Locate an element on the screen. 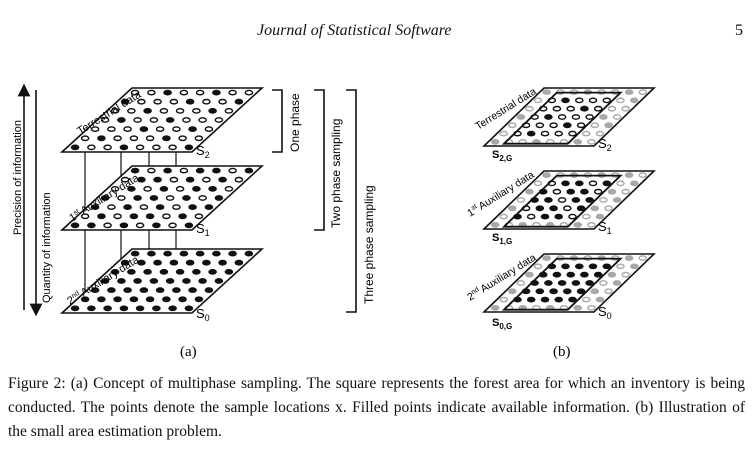  plane-b-s0 is located at coordinates (569, 283).